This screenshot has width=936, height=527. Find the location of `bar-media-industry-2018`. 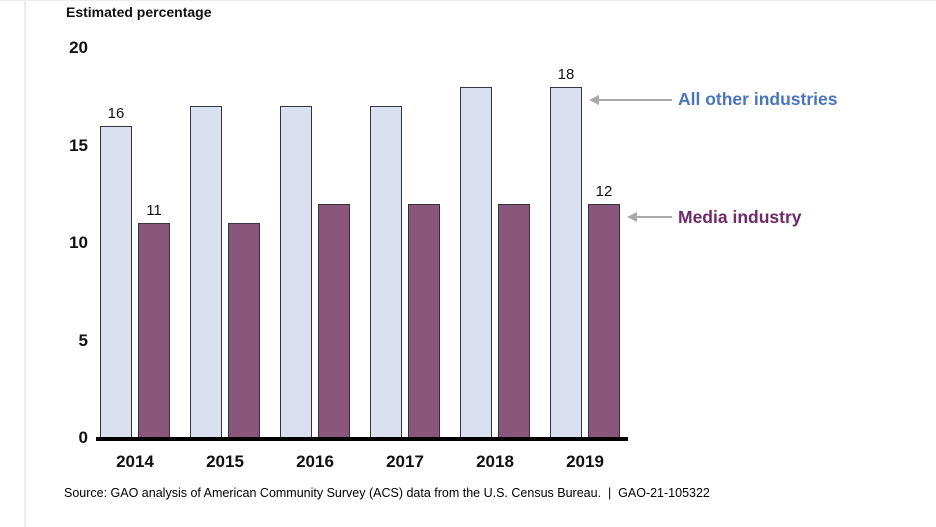

bar-media-industry-2018 is located at coordinates (514, 321).